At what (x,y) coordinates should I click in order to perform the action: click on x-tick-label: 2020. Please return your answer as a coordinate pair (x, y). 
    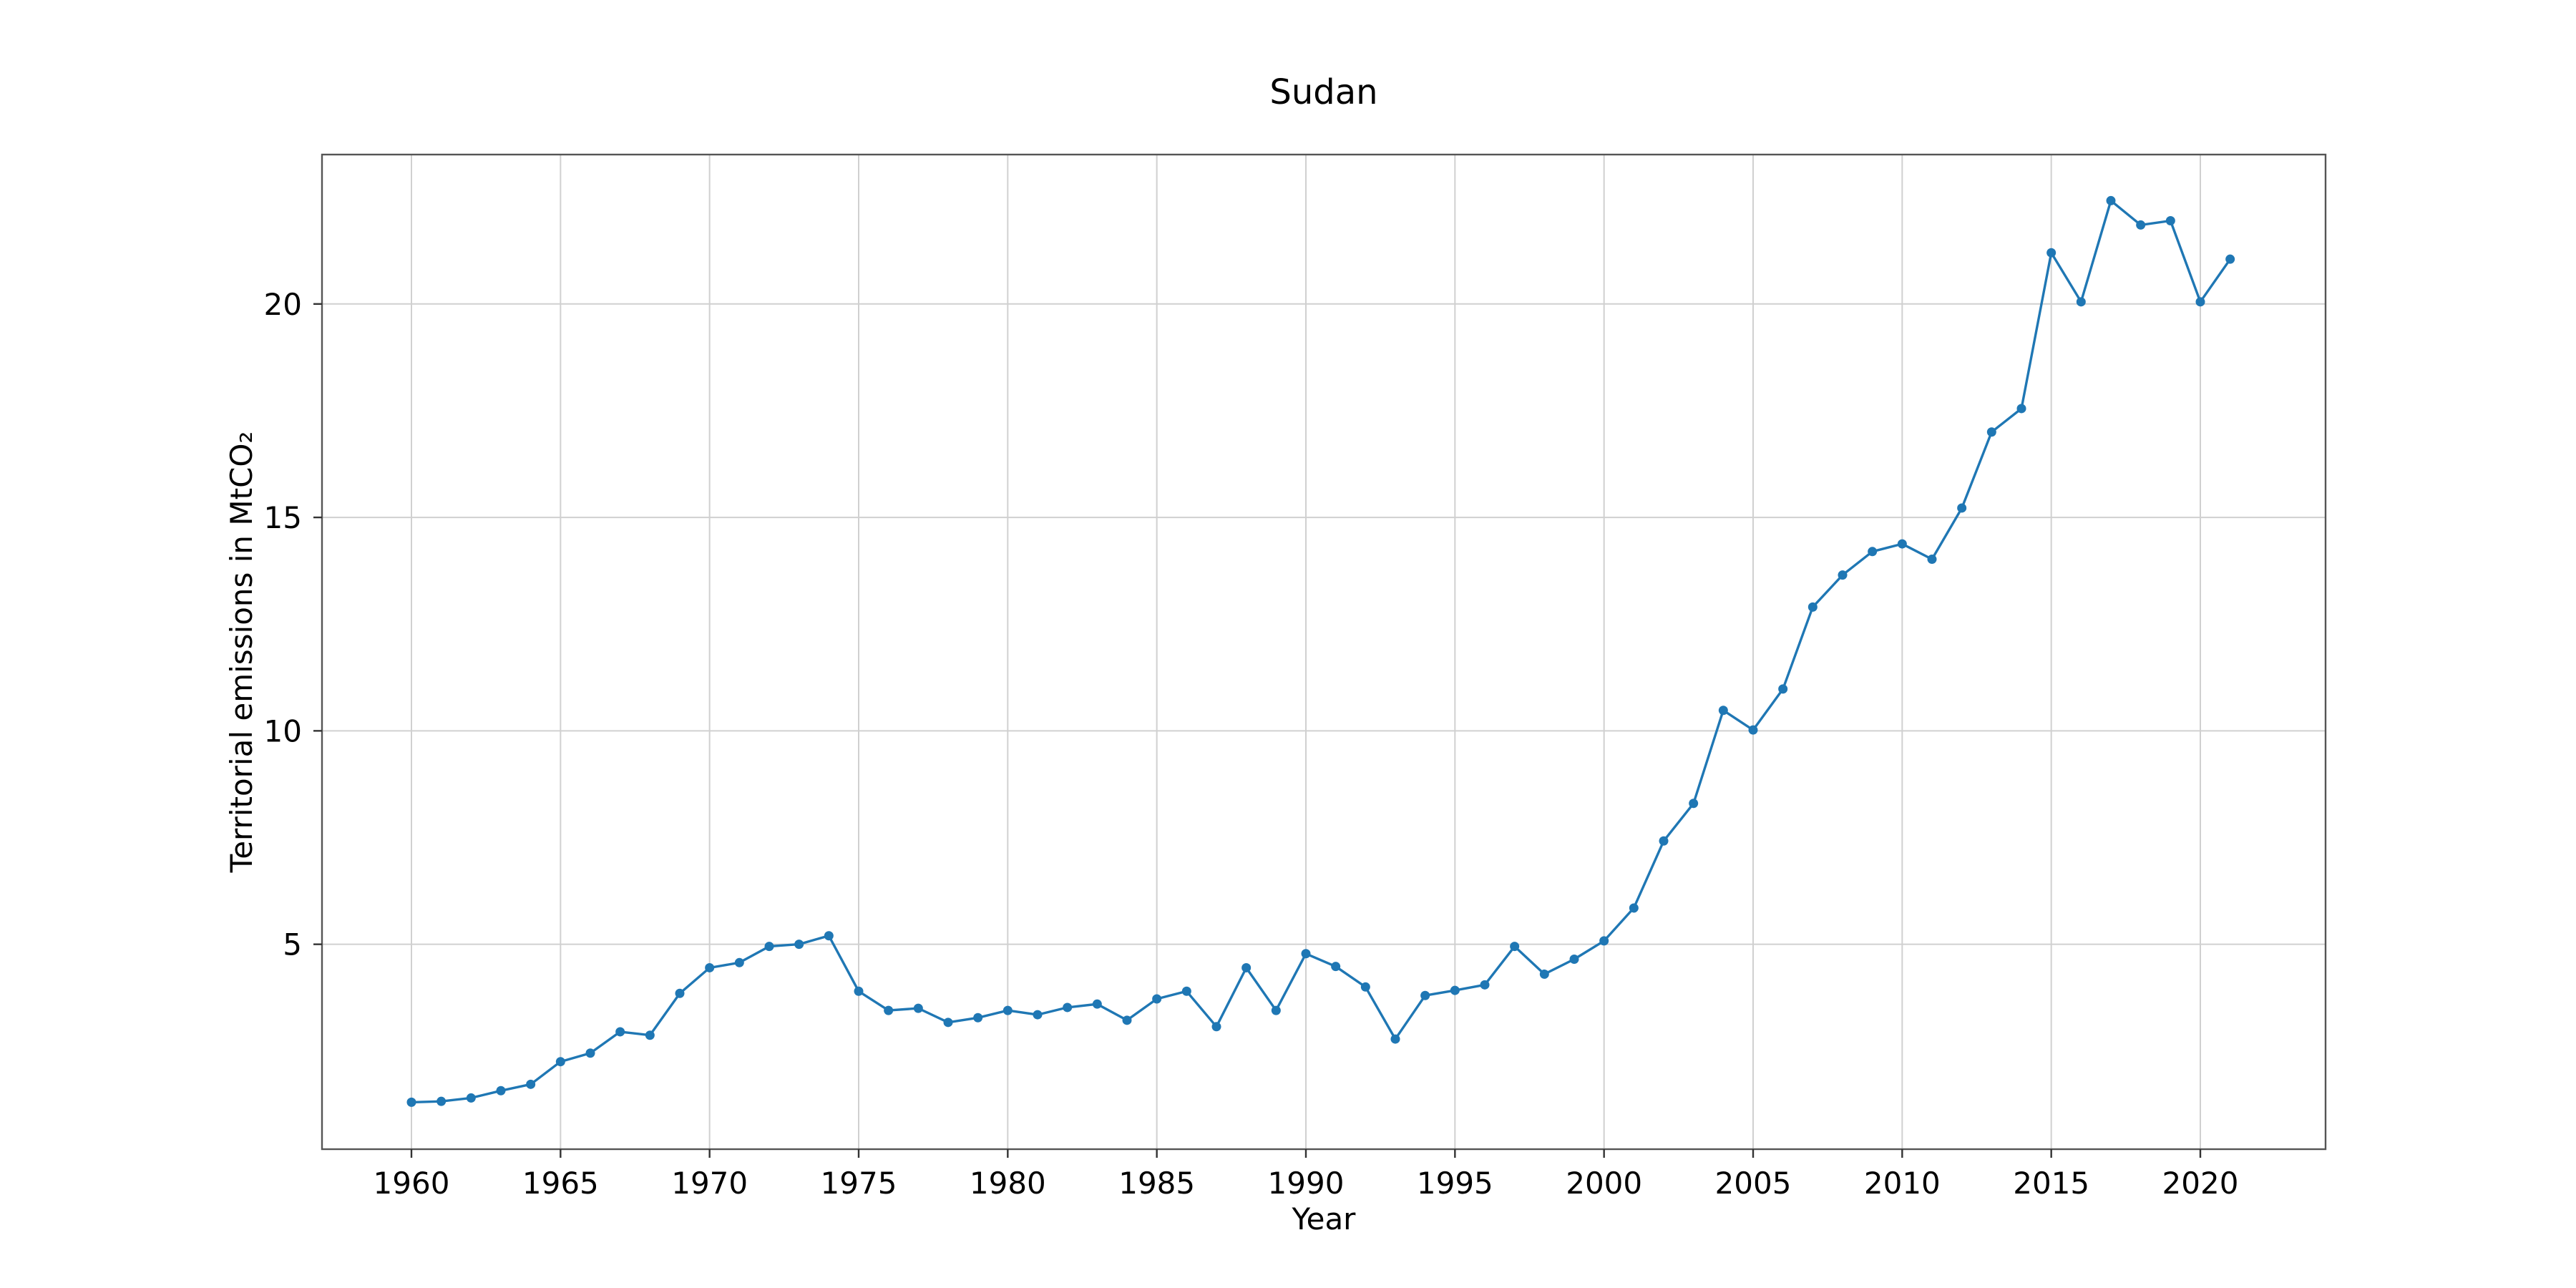
    Looking at the image, I should click on (2200, 1183).